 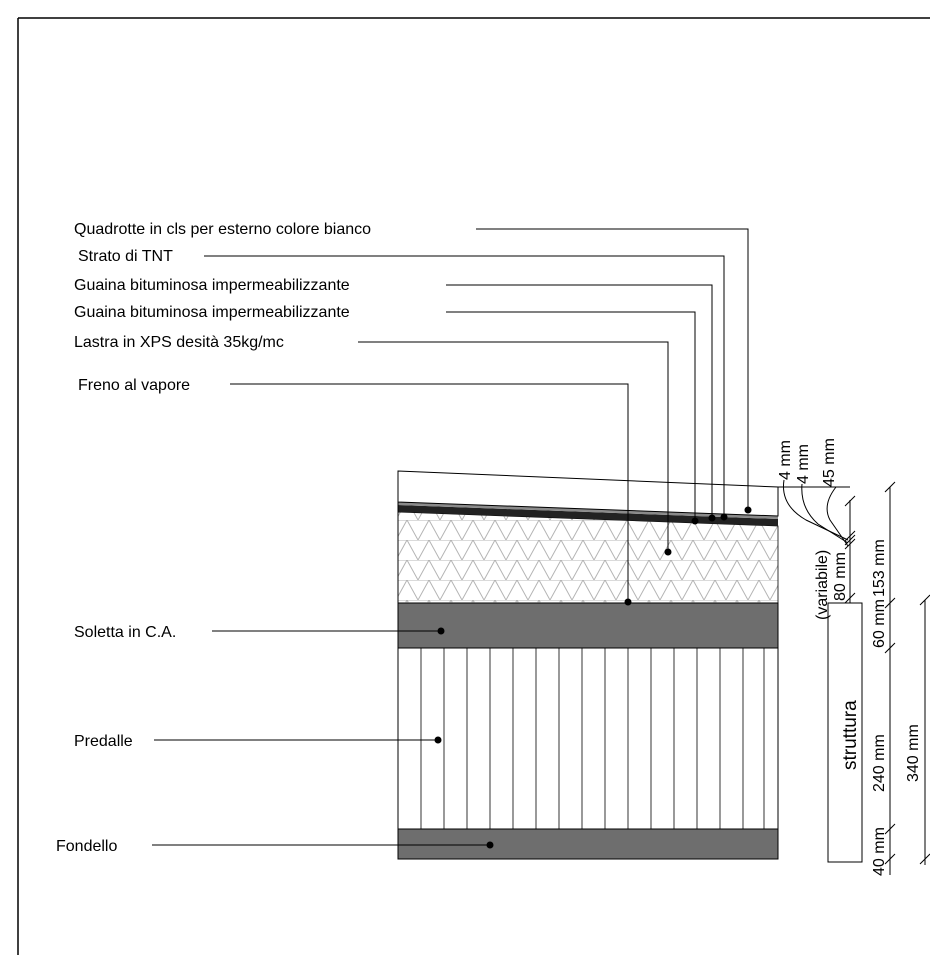 I want to click on soletta-layer, so click(x=588, y=625).